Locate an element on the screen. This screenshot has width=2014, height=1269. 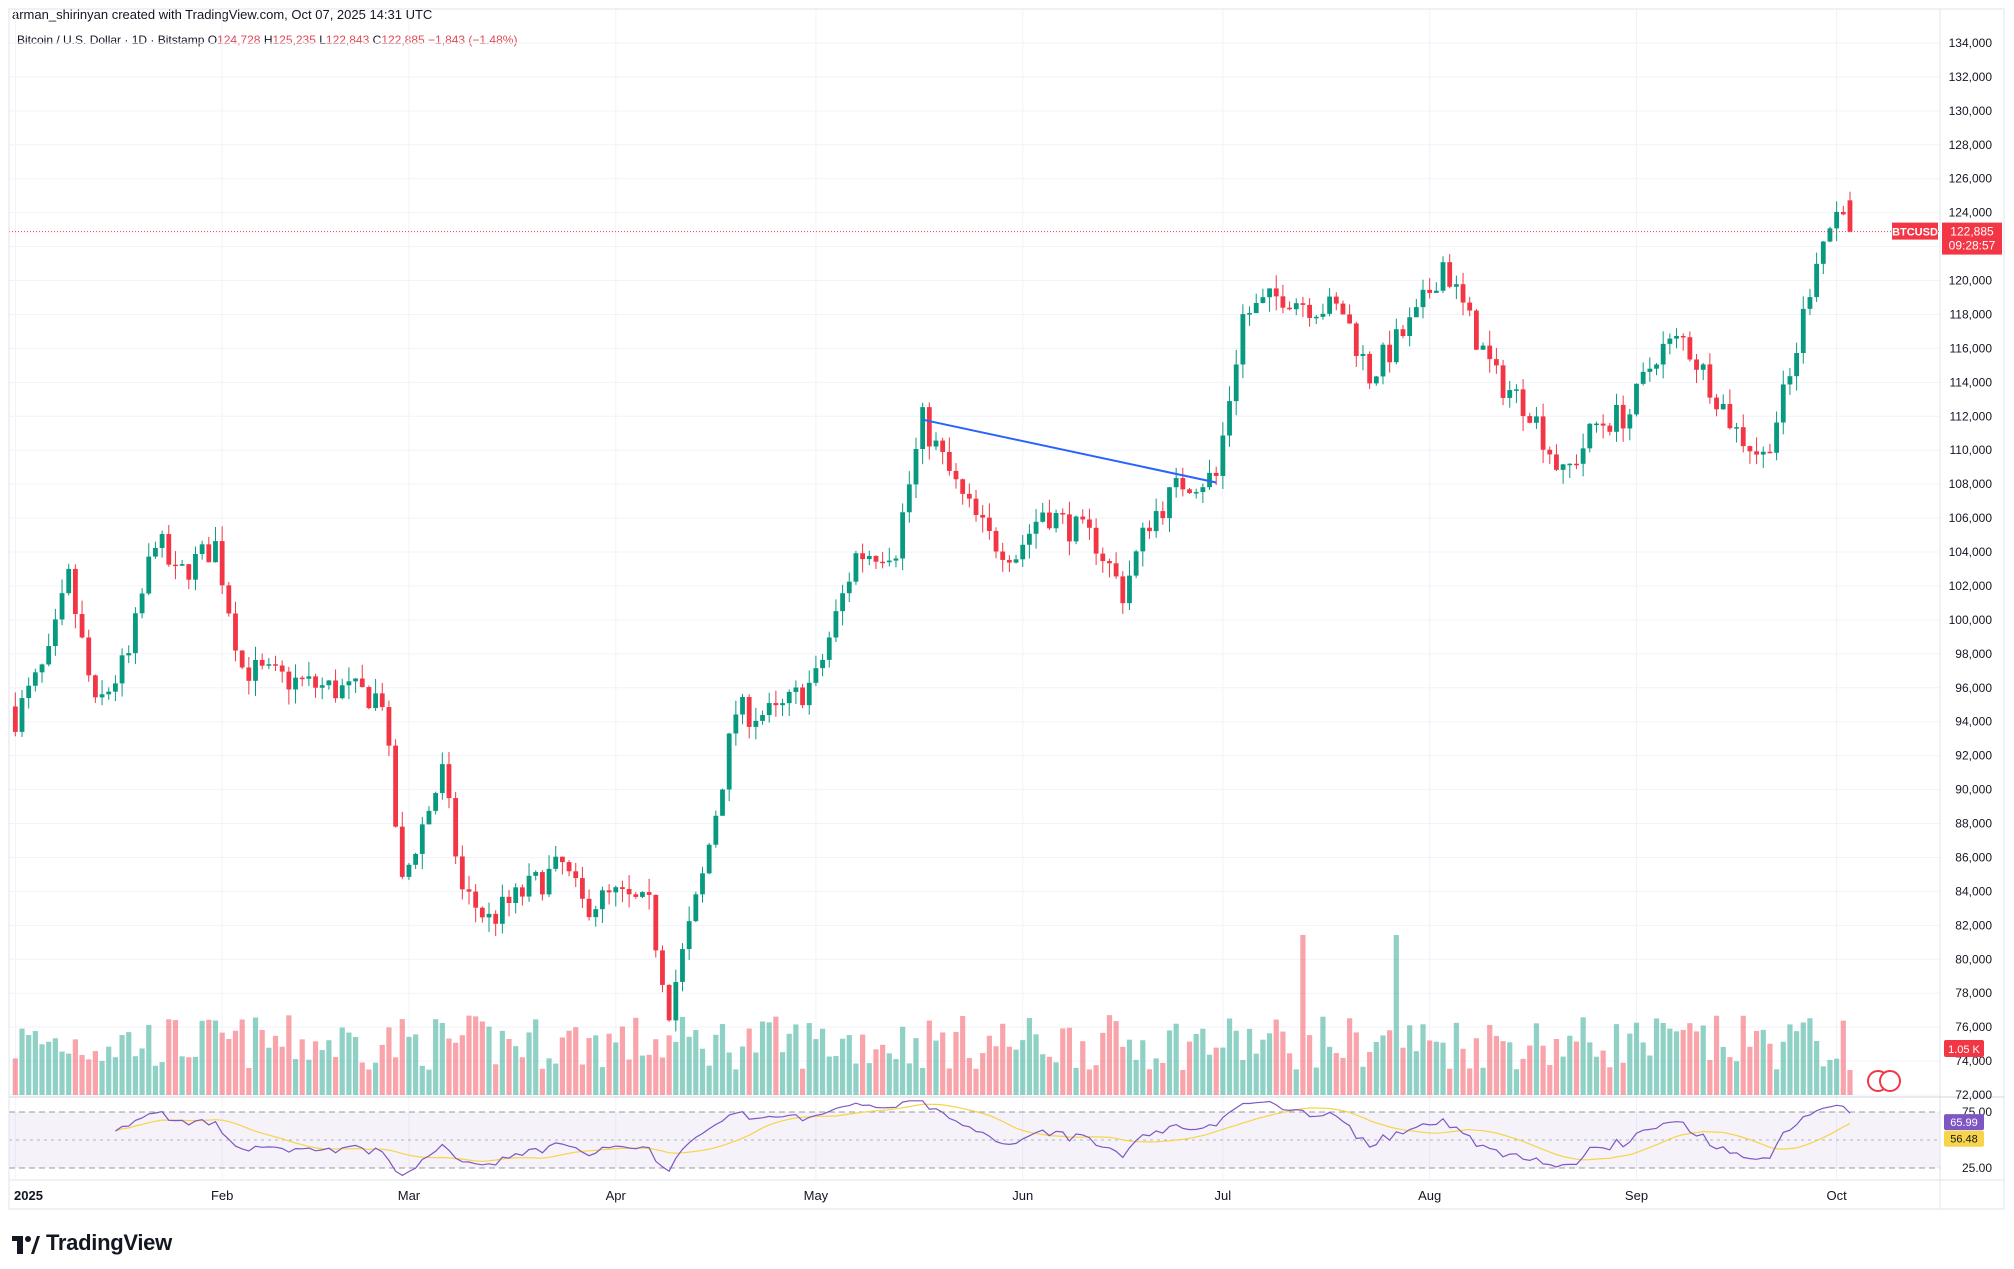
flag-icon is located at coordinates (1884, 1081).